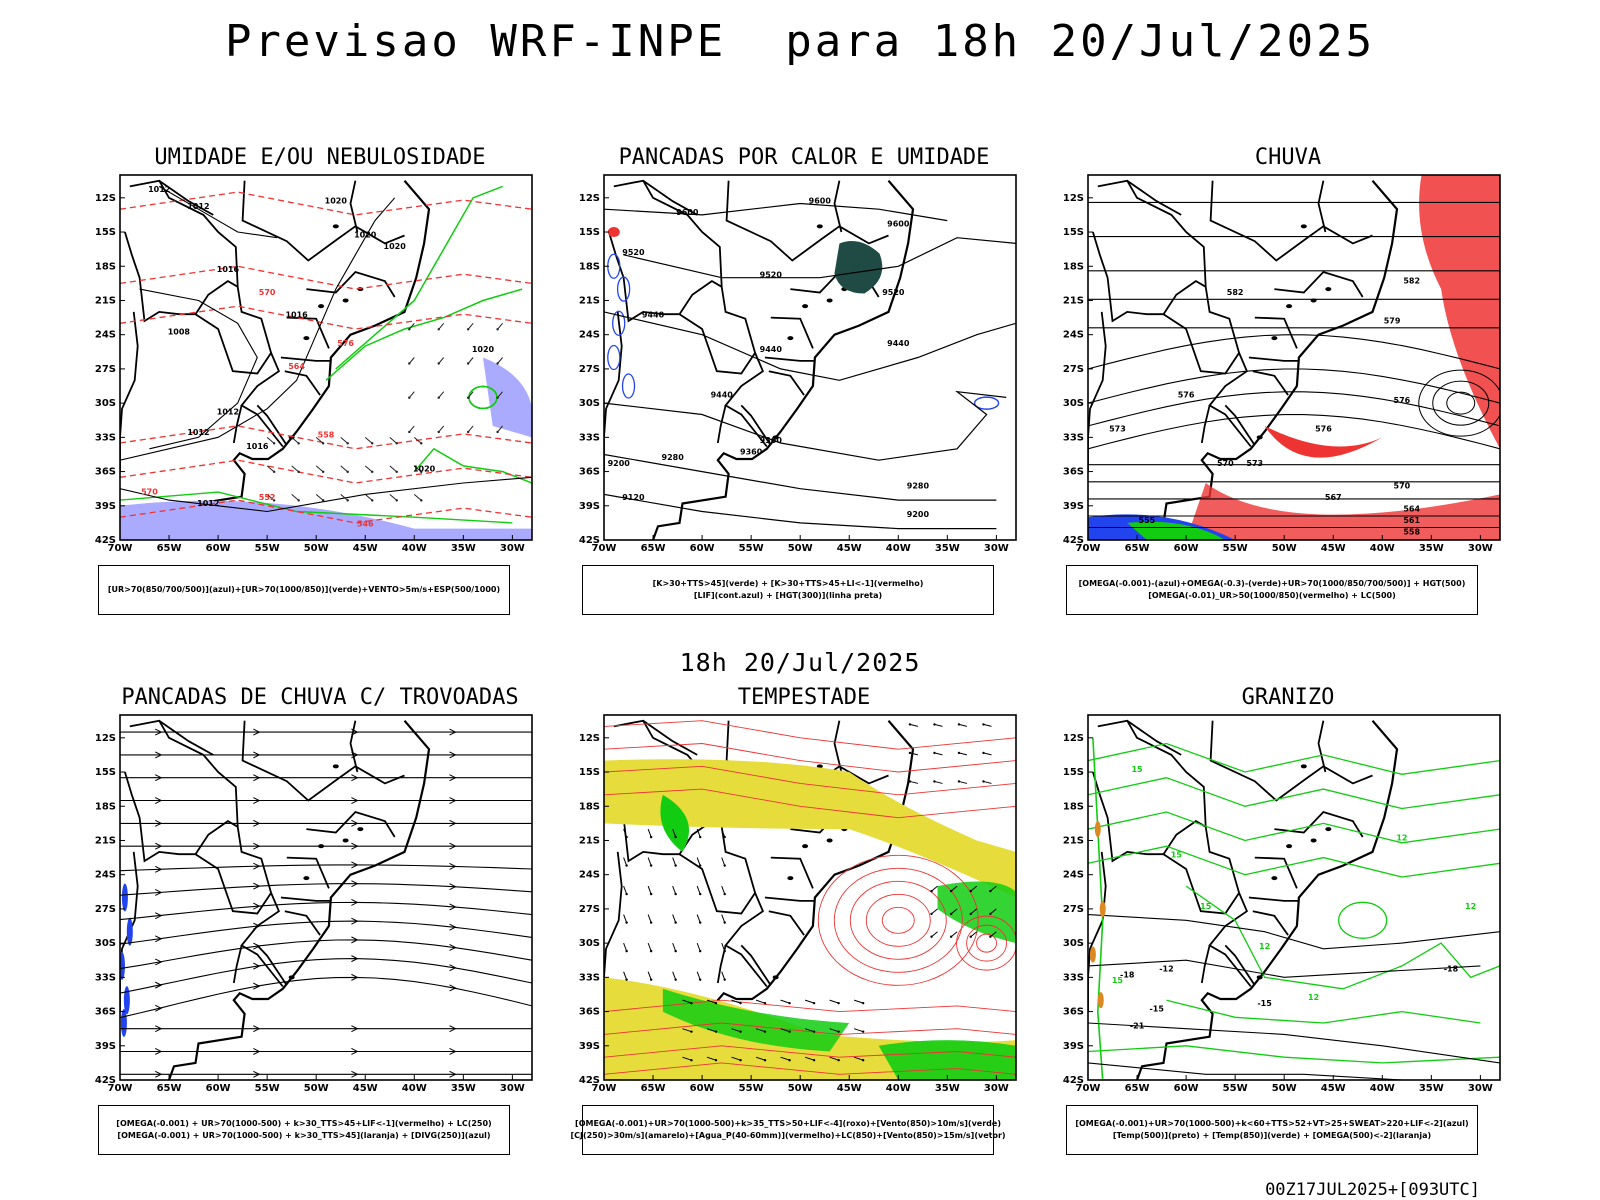  I want to click on contour-label: 573, so click(1254, 463).